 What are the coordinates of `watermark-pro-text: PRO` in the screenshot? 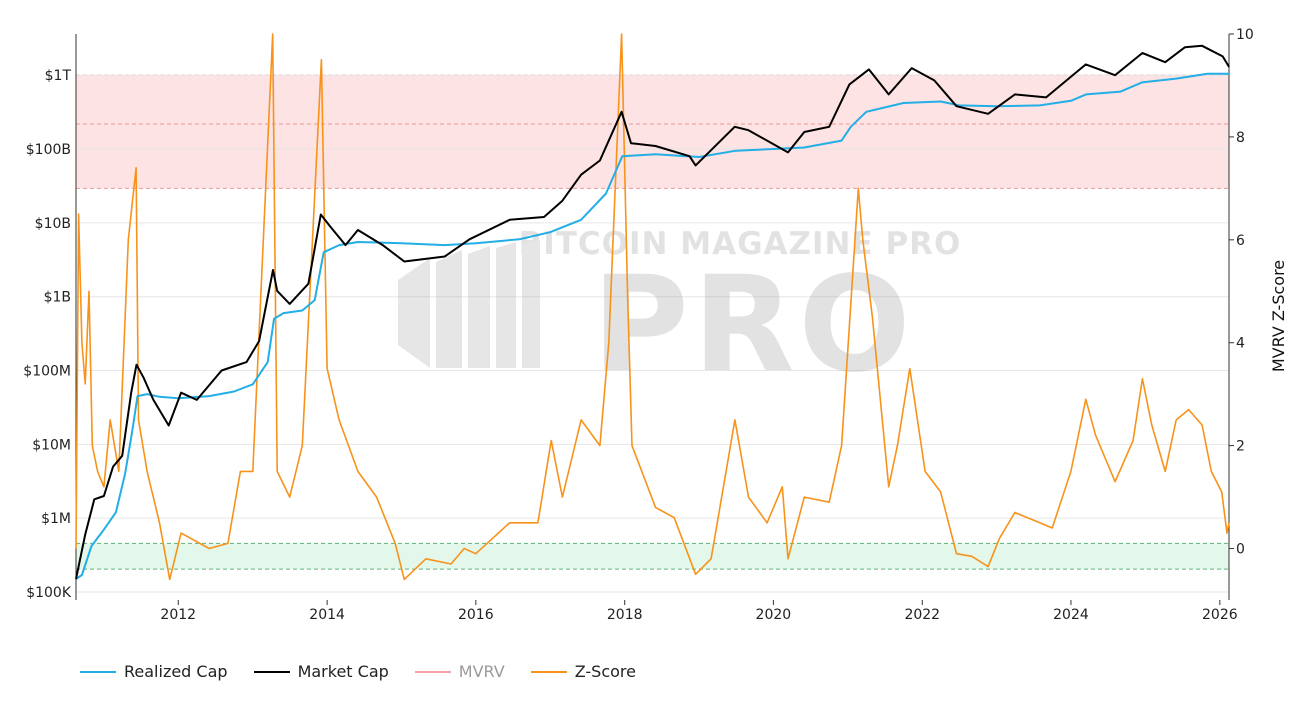 It's located at (753, 325).